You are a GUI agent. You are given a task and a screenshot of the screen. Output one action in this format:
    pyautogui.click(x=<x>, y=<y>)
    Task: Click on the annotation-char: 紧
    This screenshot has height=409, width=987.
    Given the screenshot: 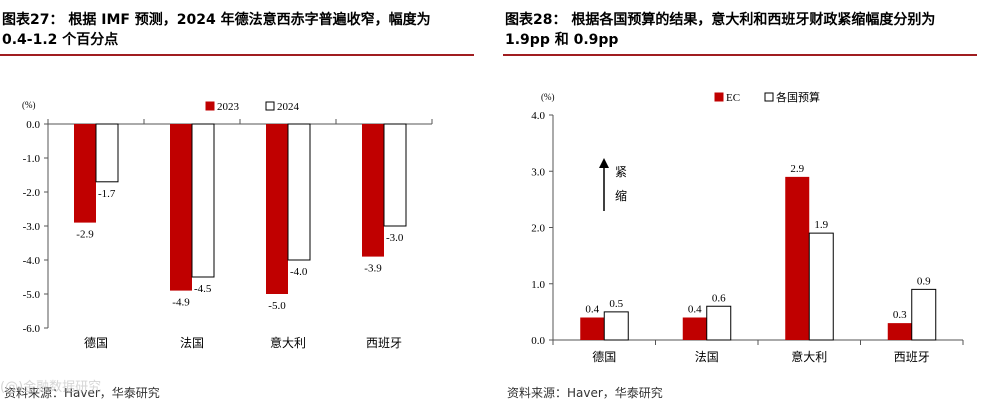 What is the action you would take?
    pyautogui.click(x=621, y=172)
    